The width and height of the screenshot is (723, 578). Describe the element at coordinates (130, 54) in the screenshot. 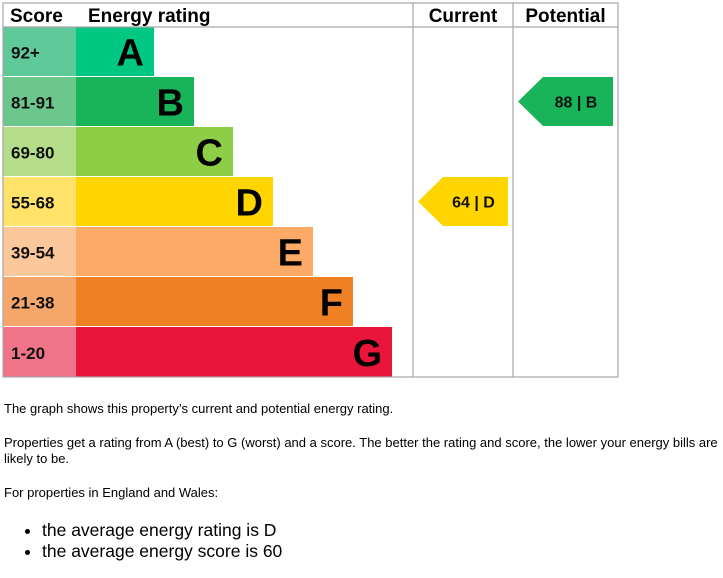

I see `band-letter-a: A` at that location.